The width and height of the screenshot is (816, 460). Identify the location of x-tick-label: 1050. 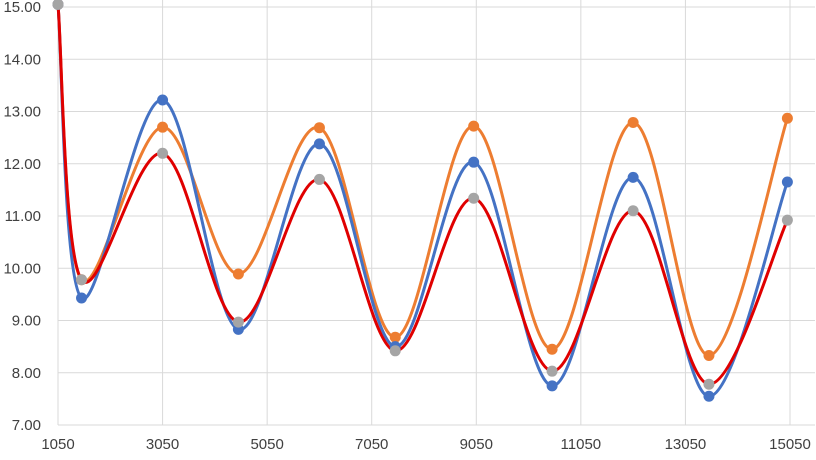
(57, 444).